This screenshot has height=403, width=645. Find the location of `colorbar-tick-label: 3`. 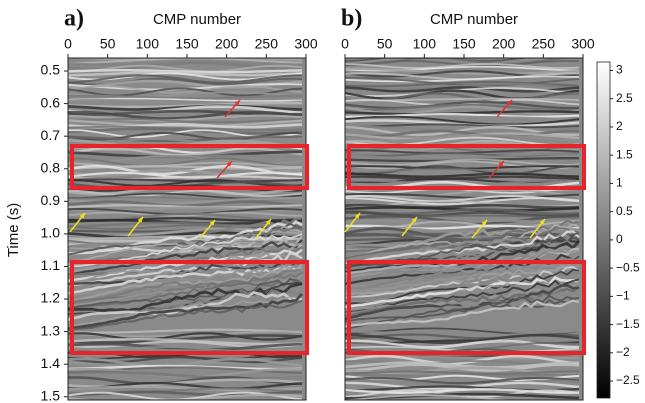

colorbar-tick-label: 3 is located at coordinates (619, 70).